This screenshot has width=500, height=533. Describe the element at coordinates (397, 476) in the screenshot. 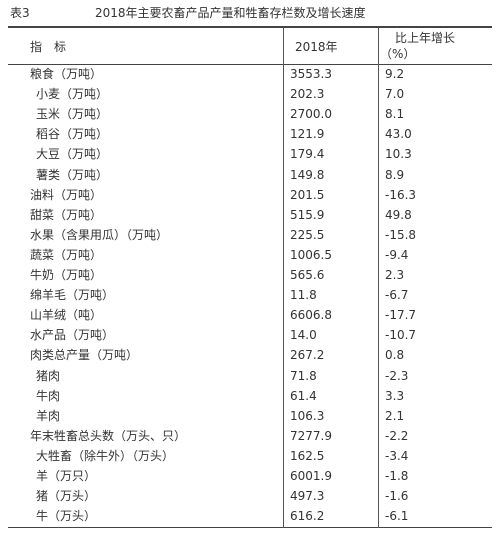

I see `cell-value: -1.8` at that location.